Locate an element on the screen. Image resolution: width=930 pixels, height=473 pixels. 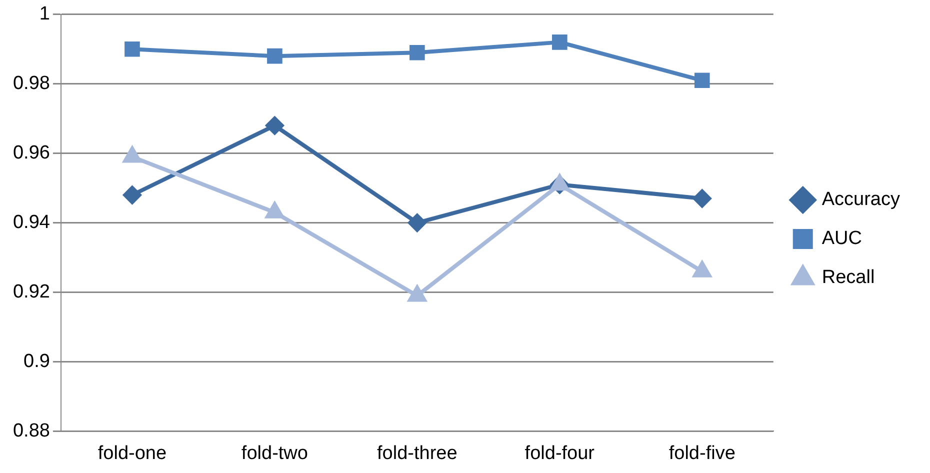
y-tick-label: 0.9 is located at coordinates (37, 361).